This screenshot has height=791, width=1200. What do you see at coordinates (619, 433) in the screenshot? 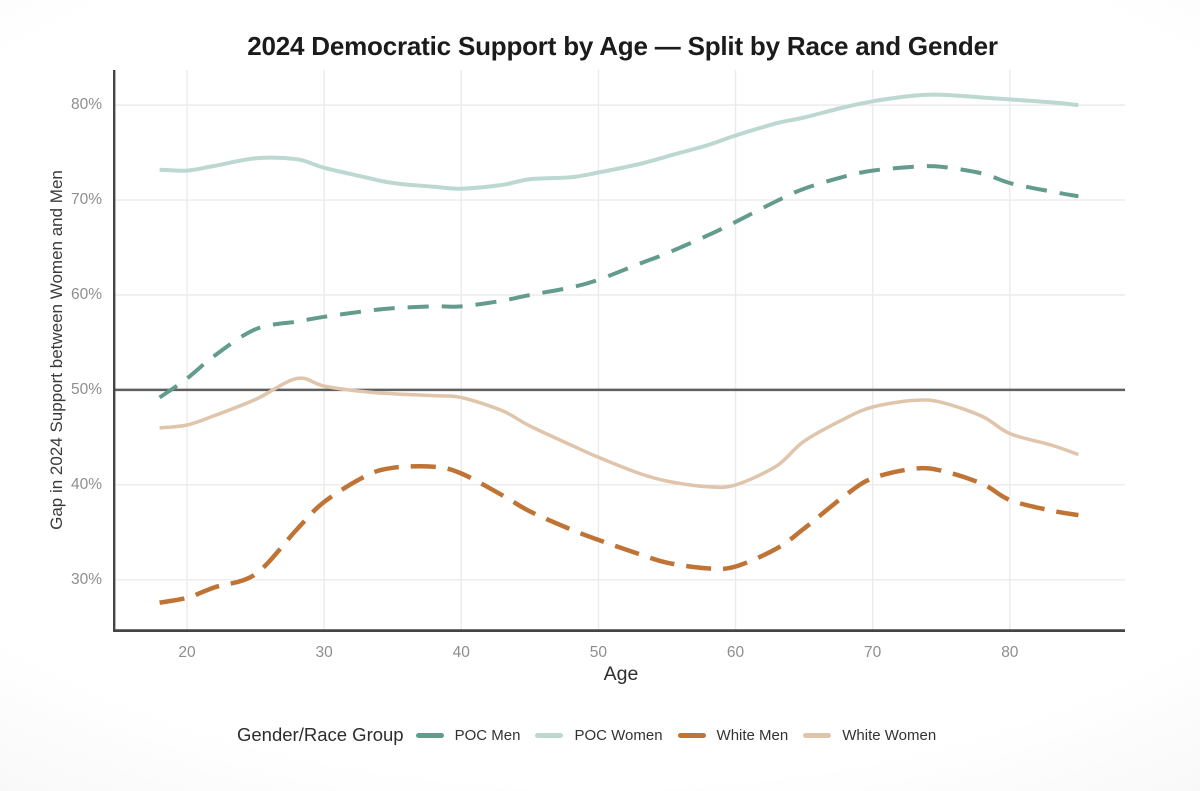
I see `series-white-women` at bounding box center [619, 433].